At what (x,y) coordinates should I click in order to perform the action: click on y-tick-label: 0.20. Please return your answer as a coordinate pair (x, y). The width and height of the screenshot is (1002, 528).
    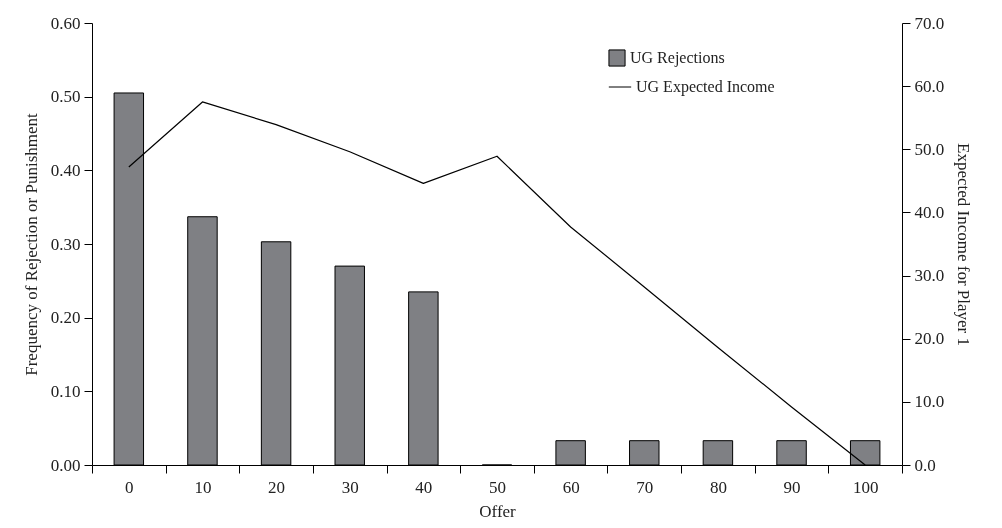
    Looking at the image, I should click on (65, 318).